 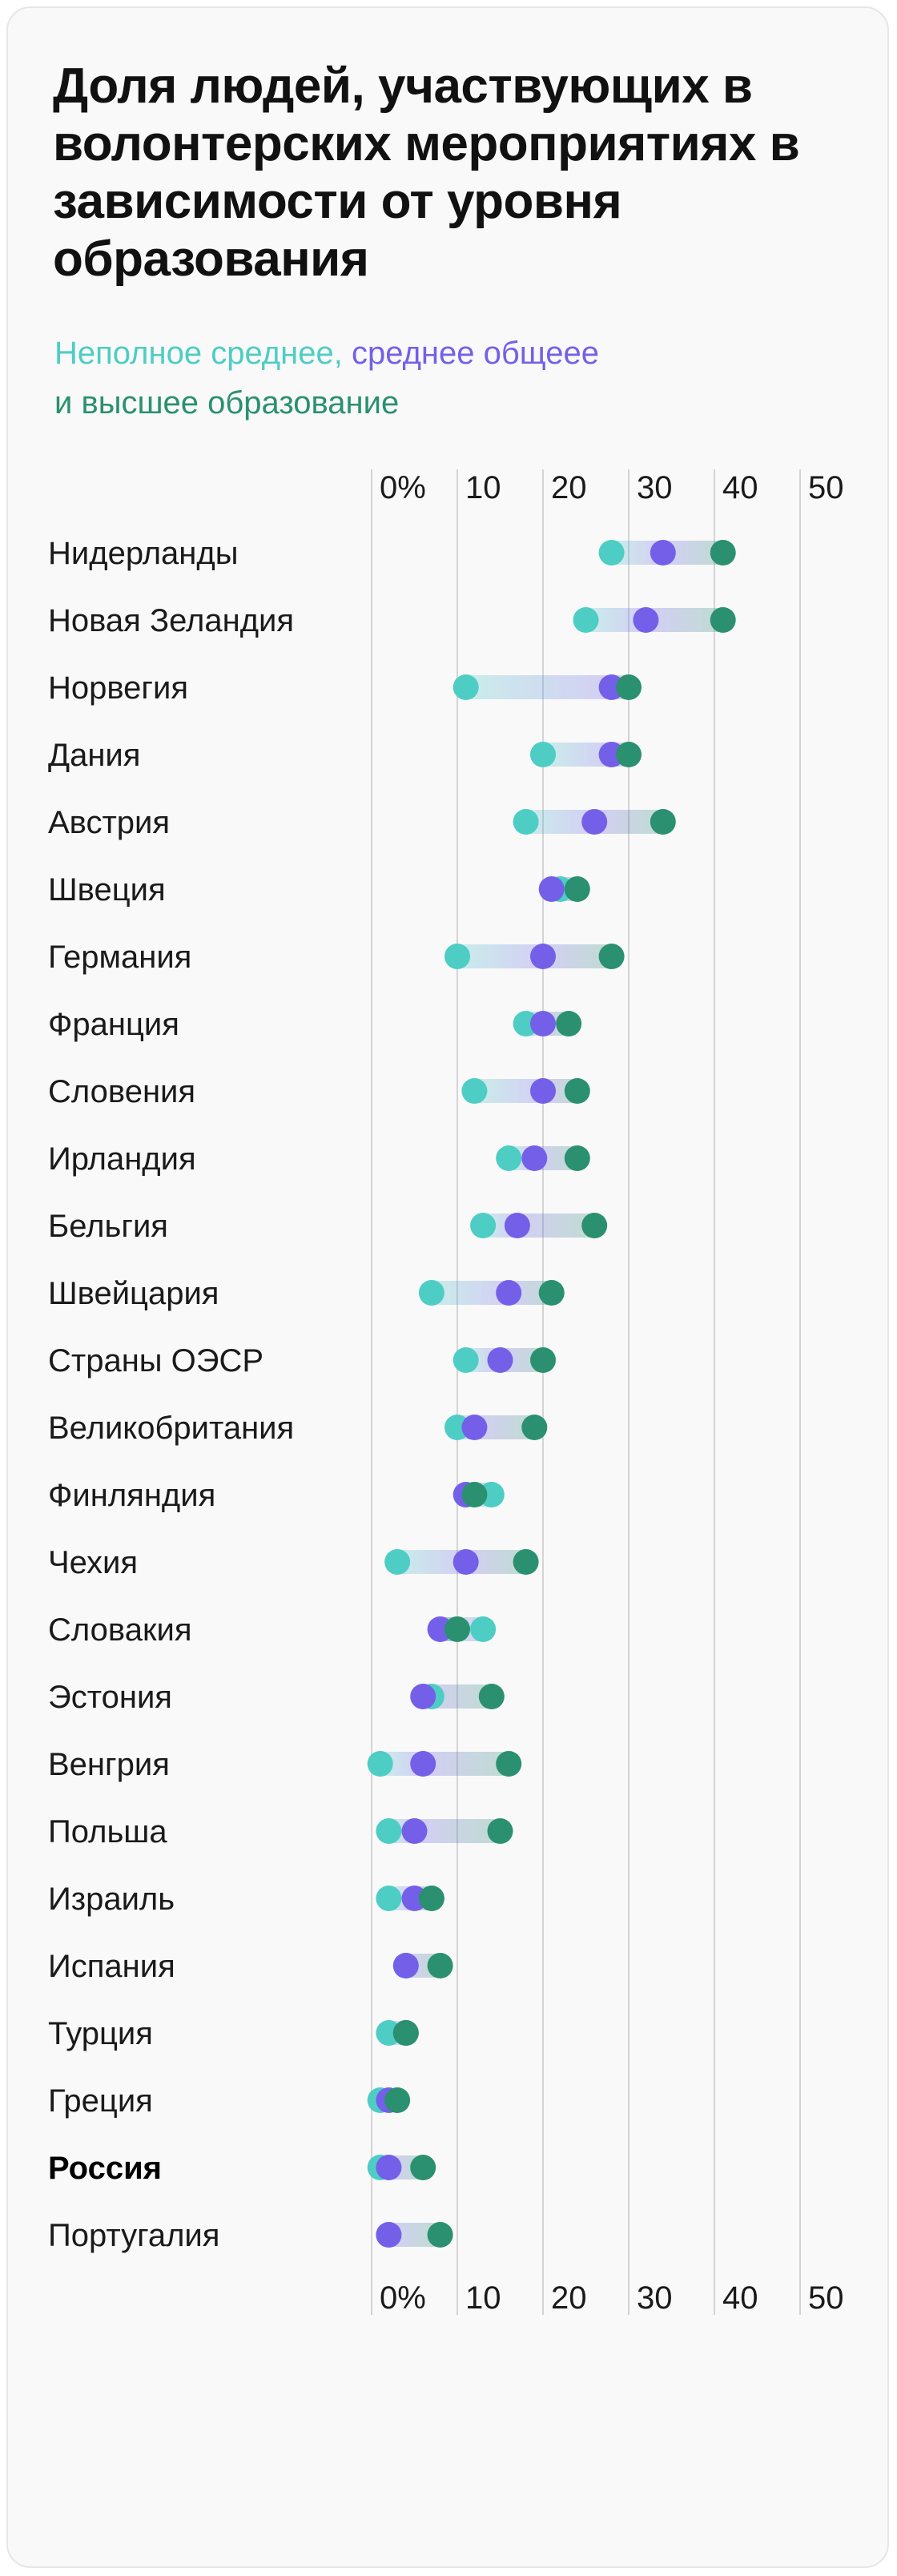 What do you see at coordinates (740, 2298) in the screenshot?
I see `tick-label-bottom-40: 40` at bounding box center [740, 2298].